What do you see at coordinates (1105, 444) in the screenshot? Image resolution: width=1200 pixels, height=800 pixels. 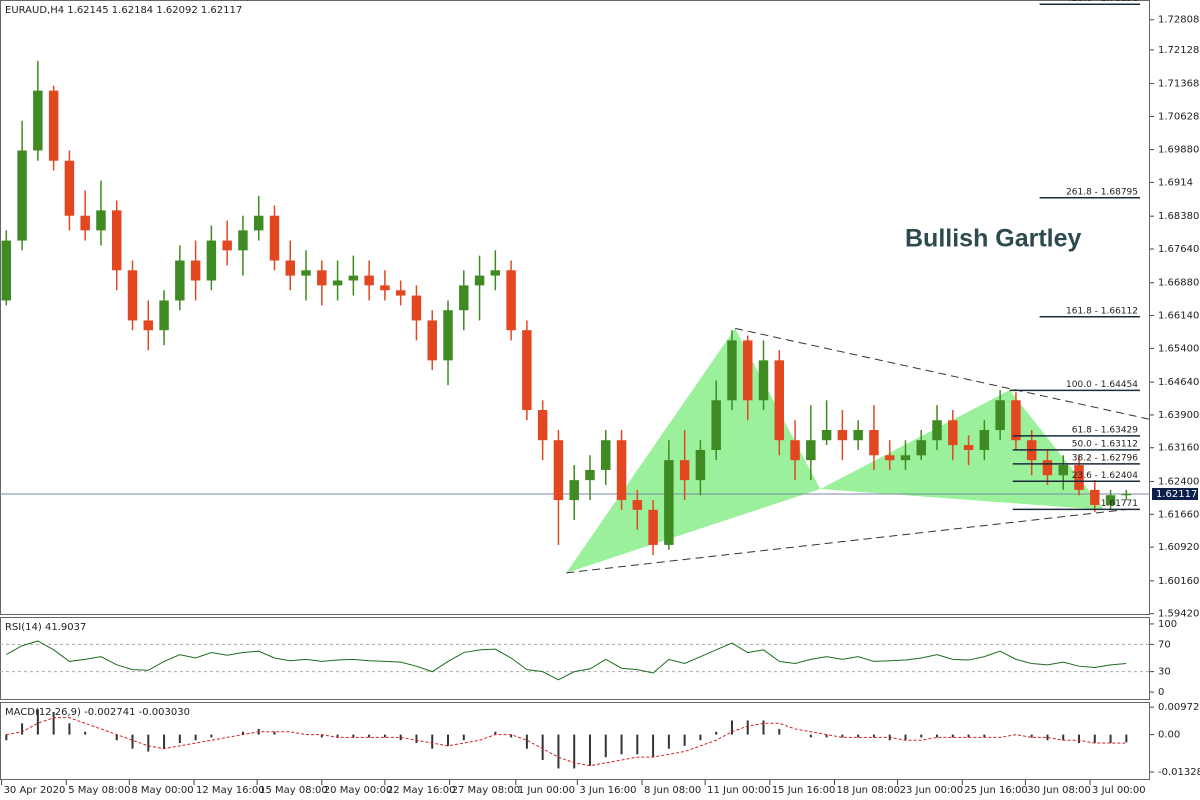 I see `fib-label: 50.0 - 1.63112` at bounding box center [1105, 444].